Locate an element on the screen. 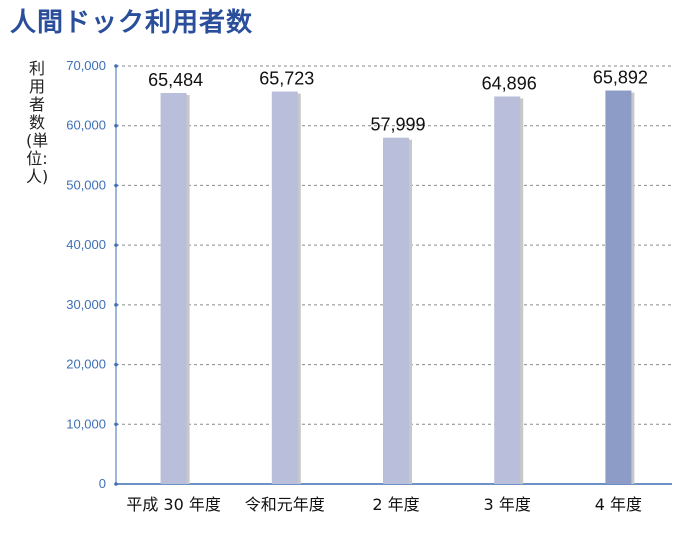 This screenshot has width=700, height=549. data-label: 65,892 is located at coordinates (620, 78).